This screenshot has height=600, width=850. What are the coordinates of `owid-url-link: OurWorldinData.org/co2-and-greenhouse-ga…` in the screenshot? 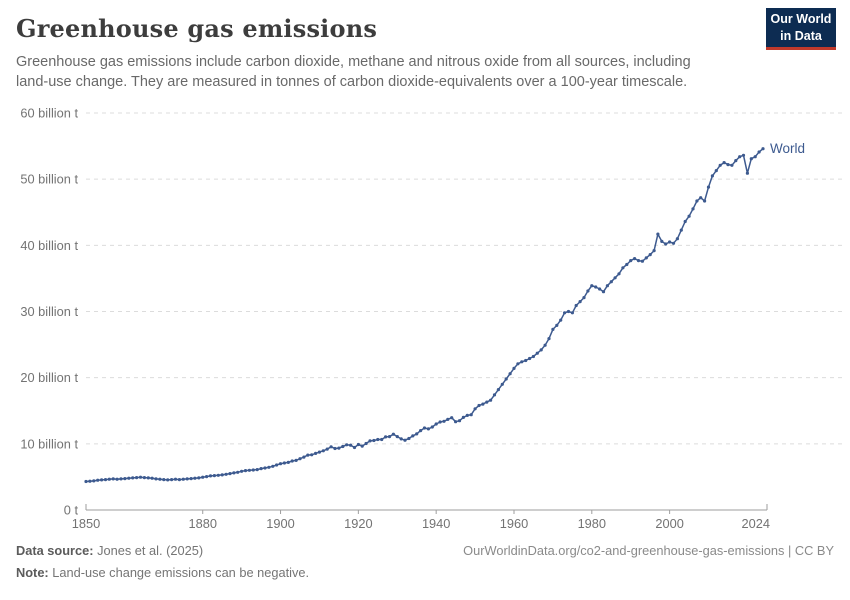 It's located at (624, 550).